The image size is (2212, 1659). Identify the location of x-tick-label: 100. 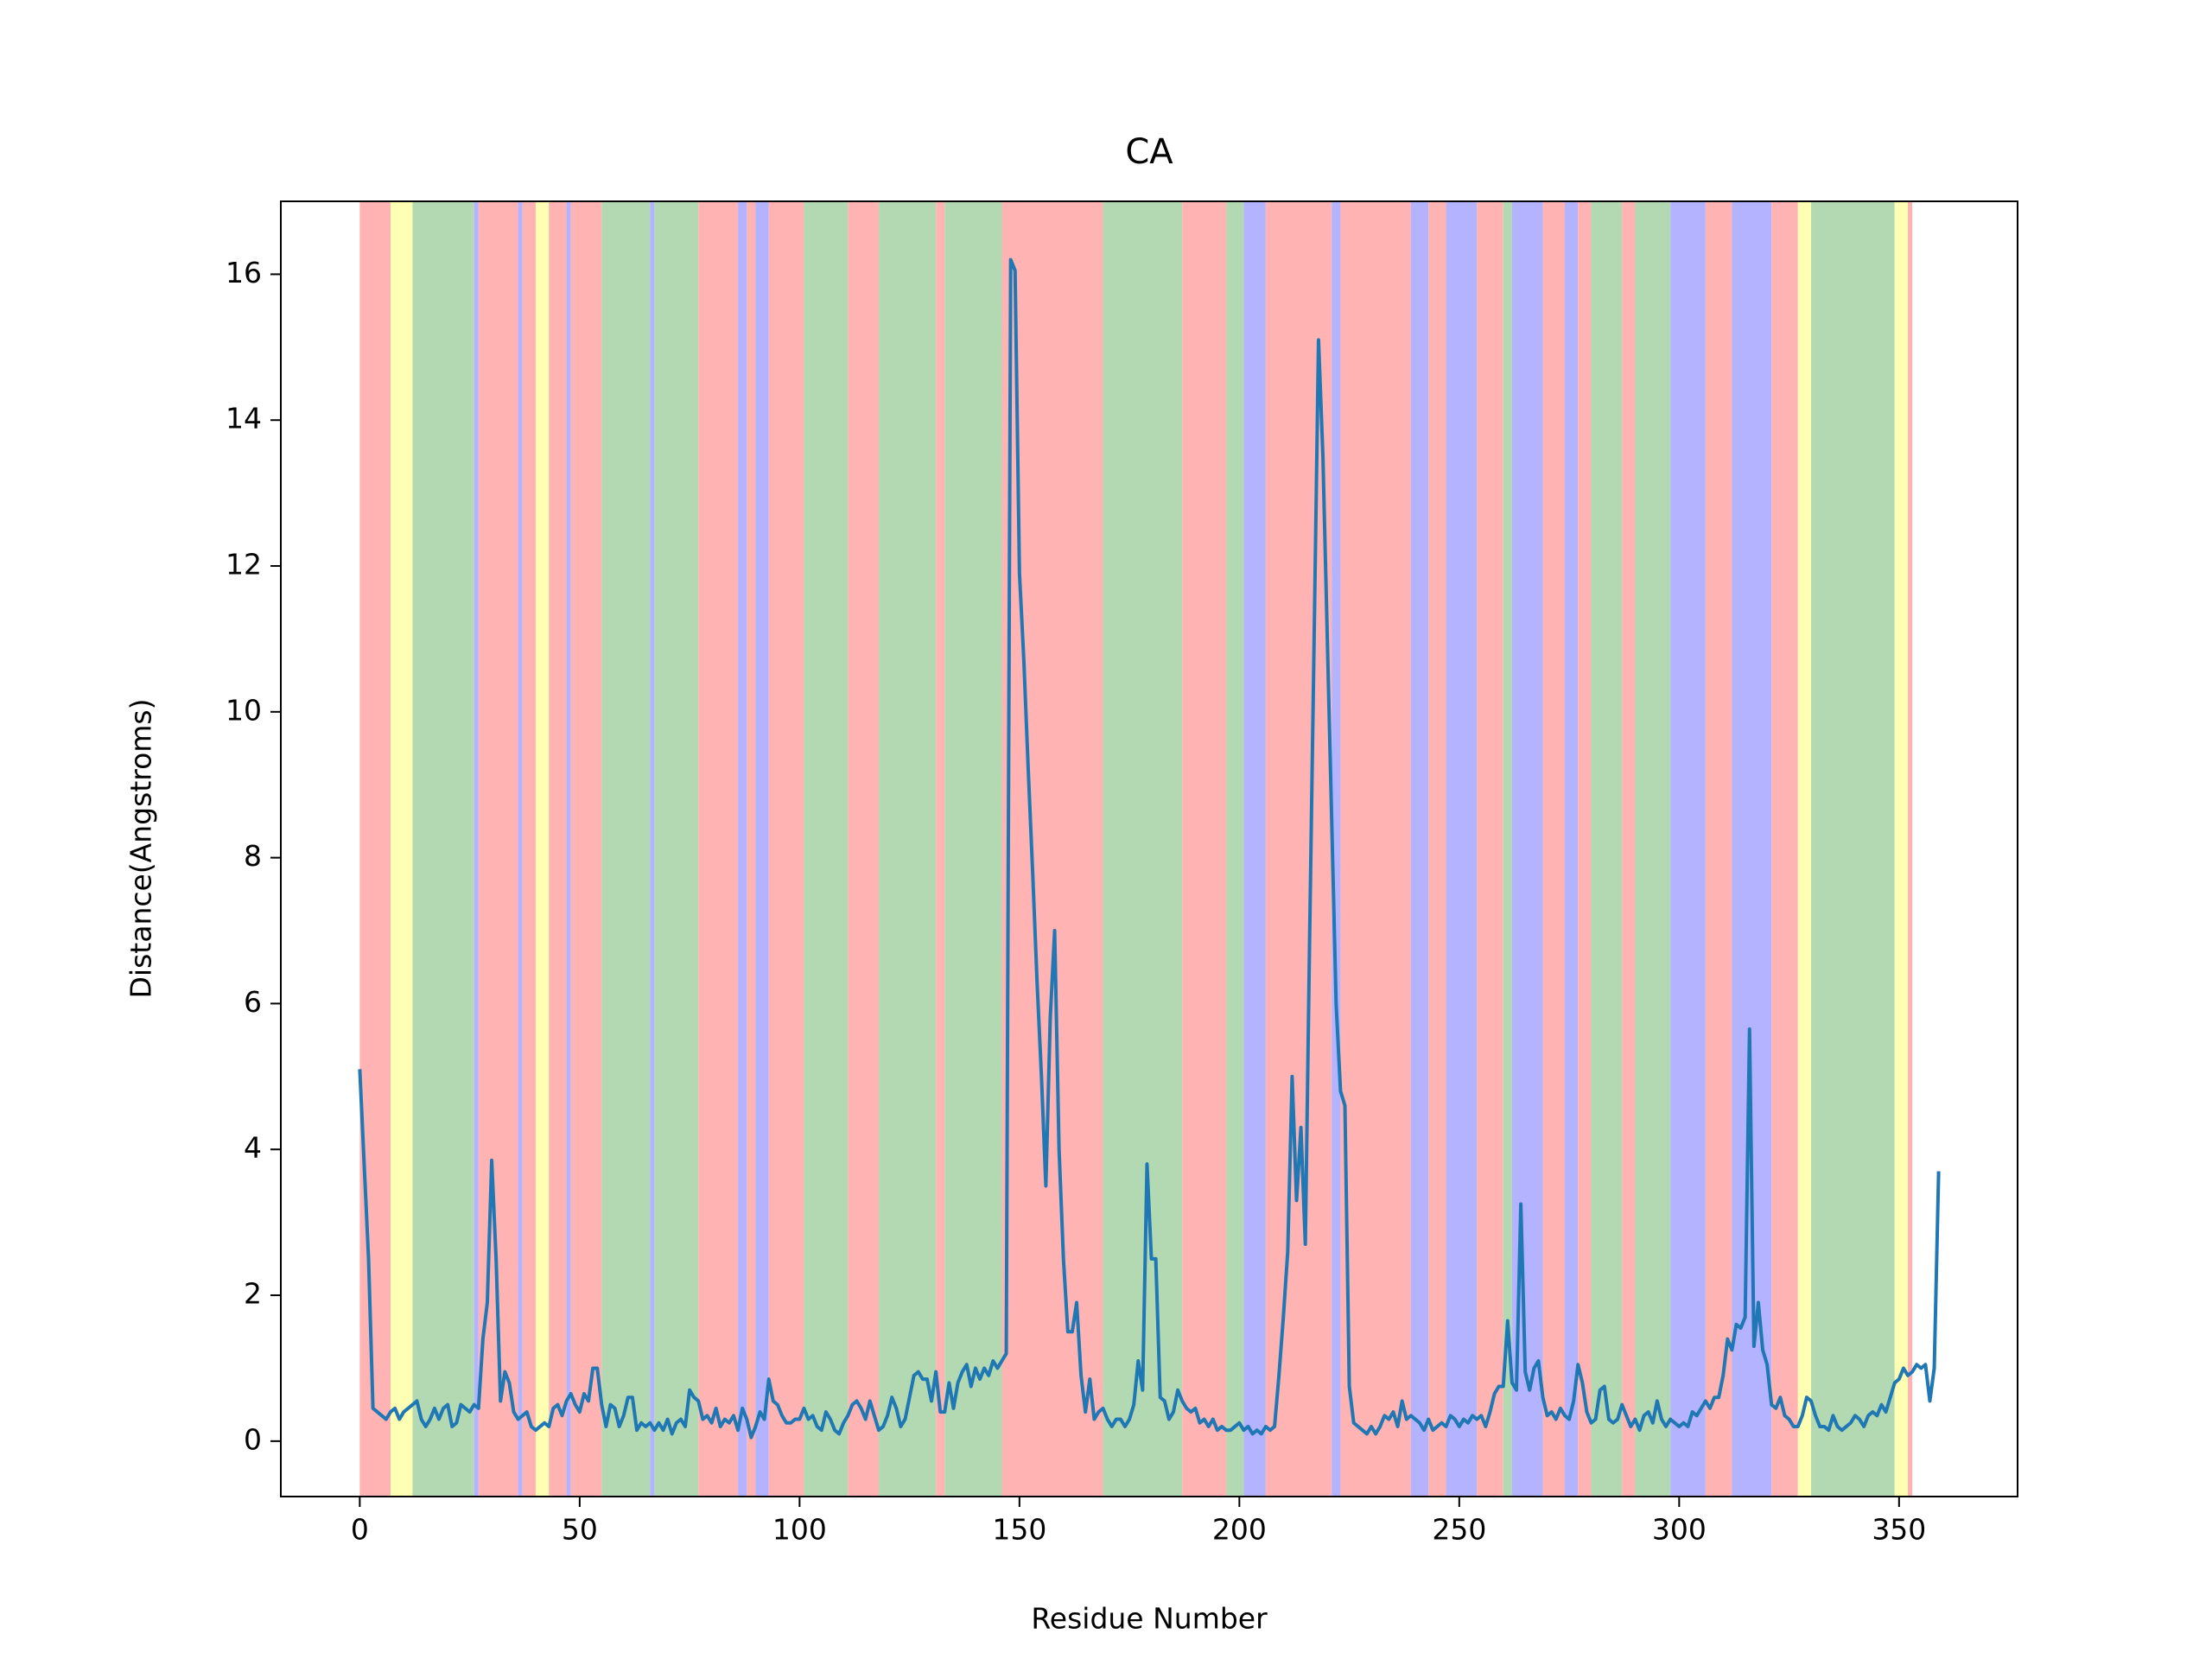
(799, 1530).